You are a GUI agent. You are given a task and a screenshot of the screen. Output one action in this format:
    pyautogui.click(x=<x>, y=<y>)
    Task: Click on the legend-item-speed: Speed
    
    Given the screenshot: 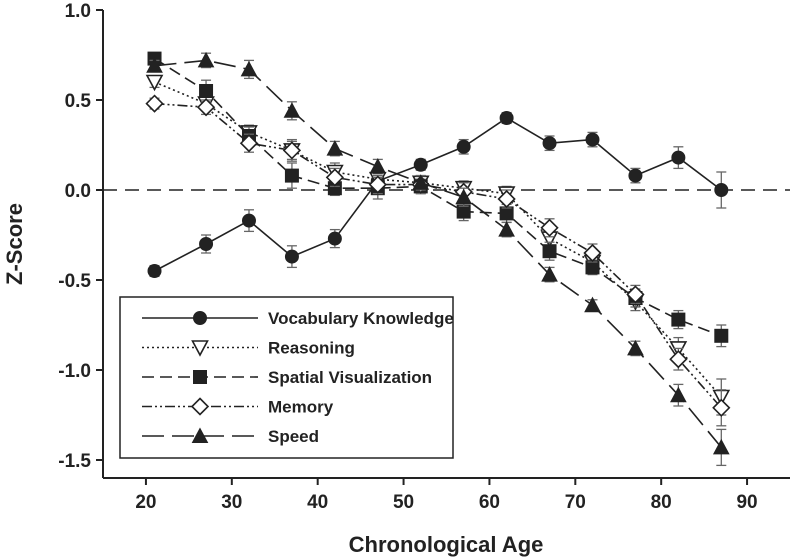 What is the action you would take?
    pyautogui.click(x=230, y=436)
    